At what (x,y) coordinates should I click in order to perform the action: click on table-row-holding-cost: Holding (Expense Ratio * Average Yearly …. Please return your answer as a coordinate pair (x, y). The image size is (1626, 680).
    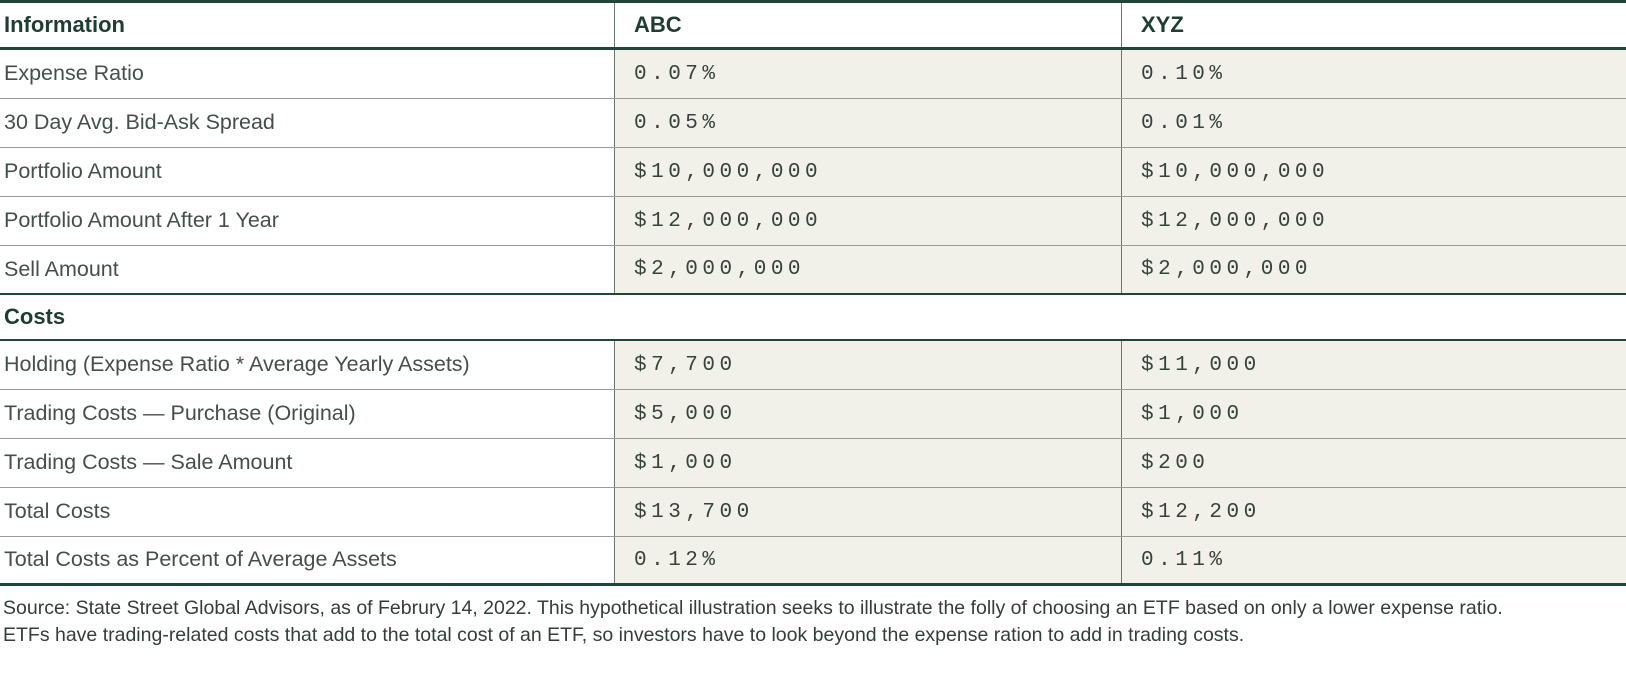
    Looking at the image, I should click on (813, 365).